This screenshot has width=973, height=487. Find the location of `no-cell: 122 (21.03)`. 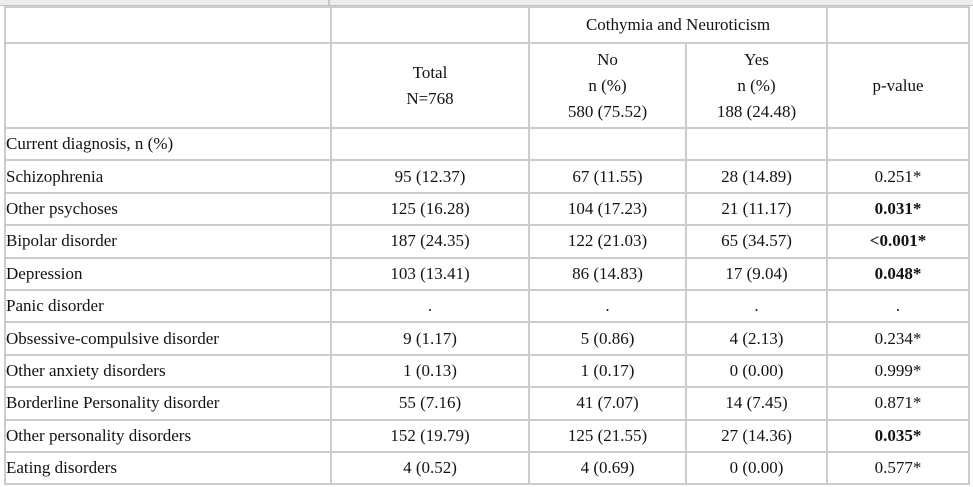

no-cell: 122 (21.03) is located at coordinates (607, 241).